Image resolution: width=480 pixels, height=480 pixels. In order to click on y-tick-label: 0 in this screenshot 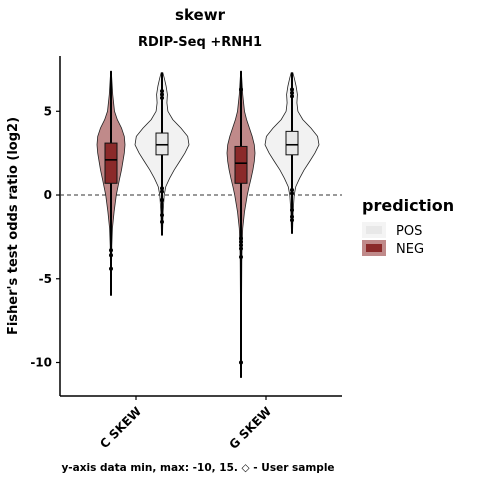, I will do `click(48, 195)`.